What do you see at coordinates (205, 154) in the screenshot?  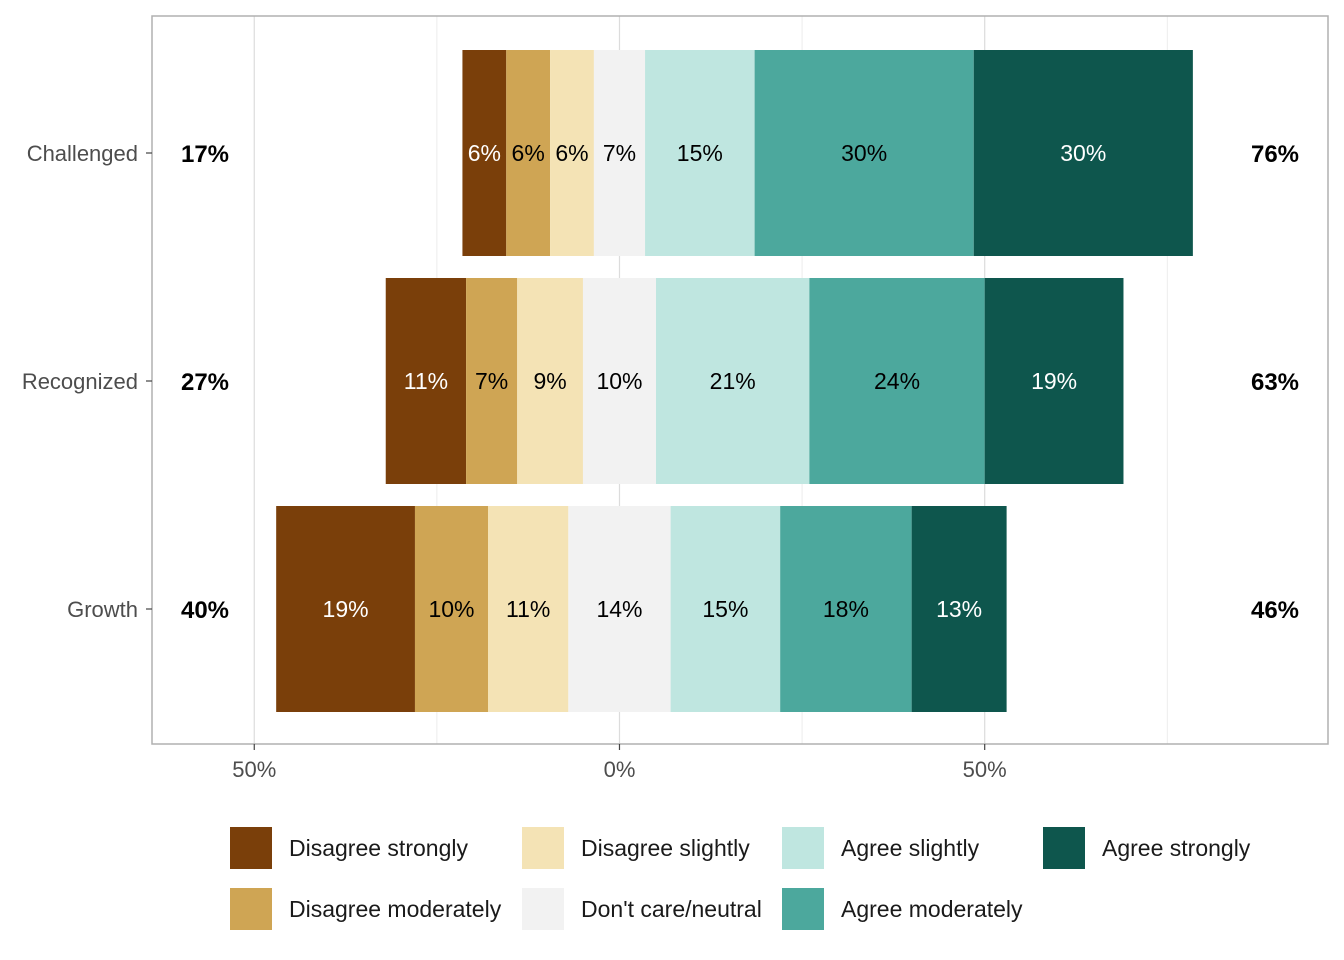 I see `left-total-label: 17%` at bounding box center [205, 154].